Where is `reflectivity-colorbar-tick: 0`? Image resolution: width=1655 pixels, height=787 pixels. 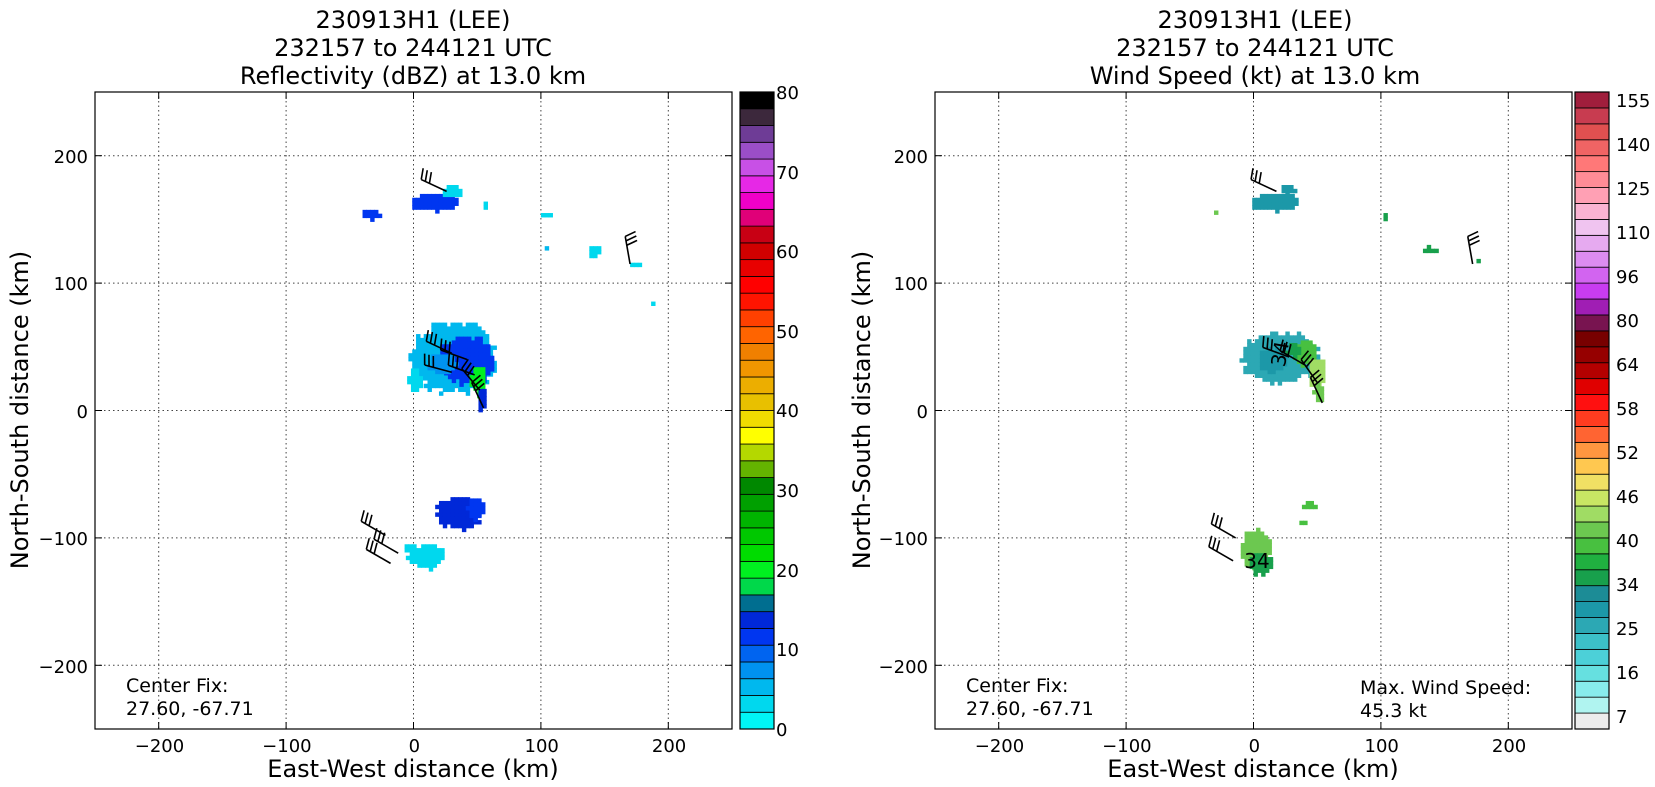 reflectivity-colorbar-tick: 0 is located at coordinates (781, 730).